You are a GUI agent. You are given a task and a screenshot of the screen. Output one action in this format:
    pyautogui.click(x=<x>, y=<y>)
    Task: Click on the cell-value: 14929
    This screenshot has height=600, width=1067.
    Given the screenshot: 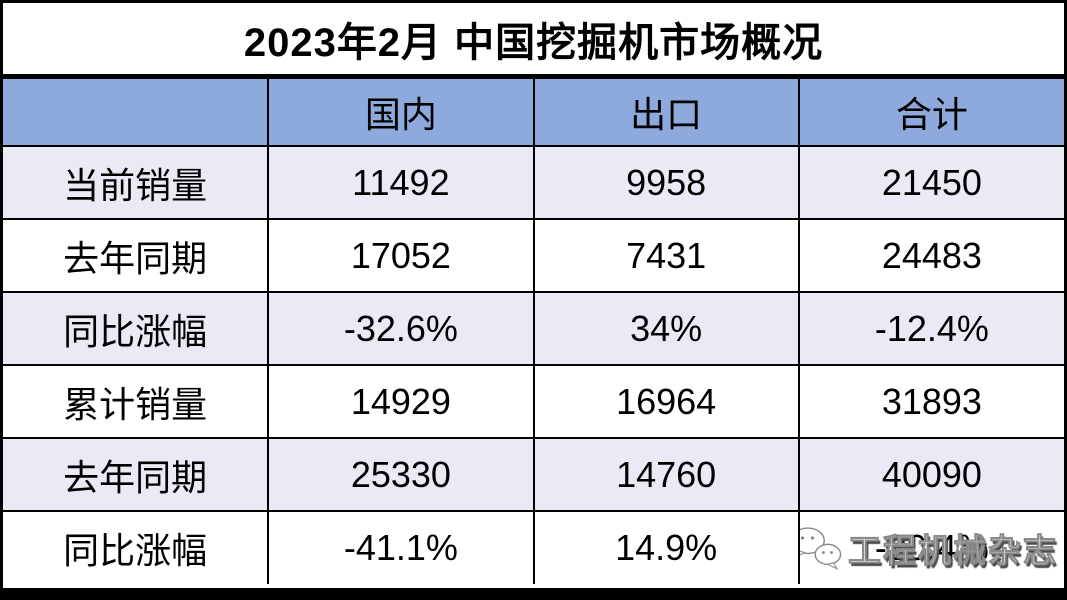 What is the action you would take?
    pyautogui.click(x=401, y=401)
    